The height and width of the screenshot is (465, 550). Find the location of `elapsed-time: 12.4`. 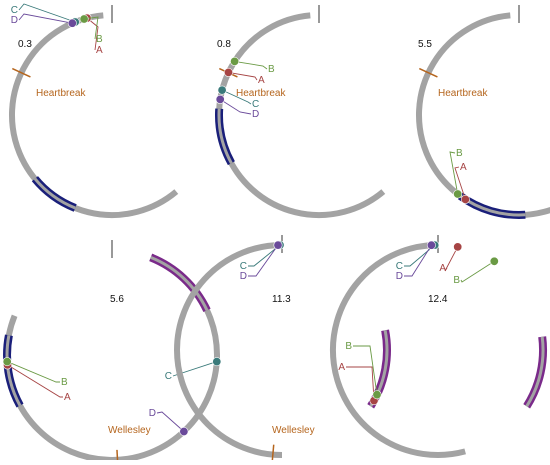

elapsed-time: 12.4 is located at coordinates (438, 299).